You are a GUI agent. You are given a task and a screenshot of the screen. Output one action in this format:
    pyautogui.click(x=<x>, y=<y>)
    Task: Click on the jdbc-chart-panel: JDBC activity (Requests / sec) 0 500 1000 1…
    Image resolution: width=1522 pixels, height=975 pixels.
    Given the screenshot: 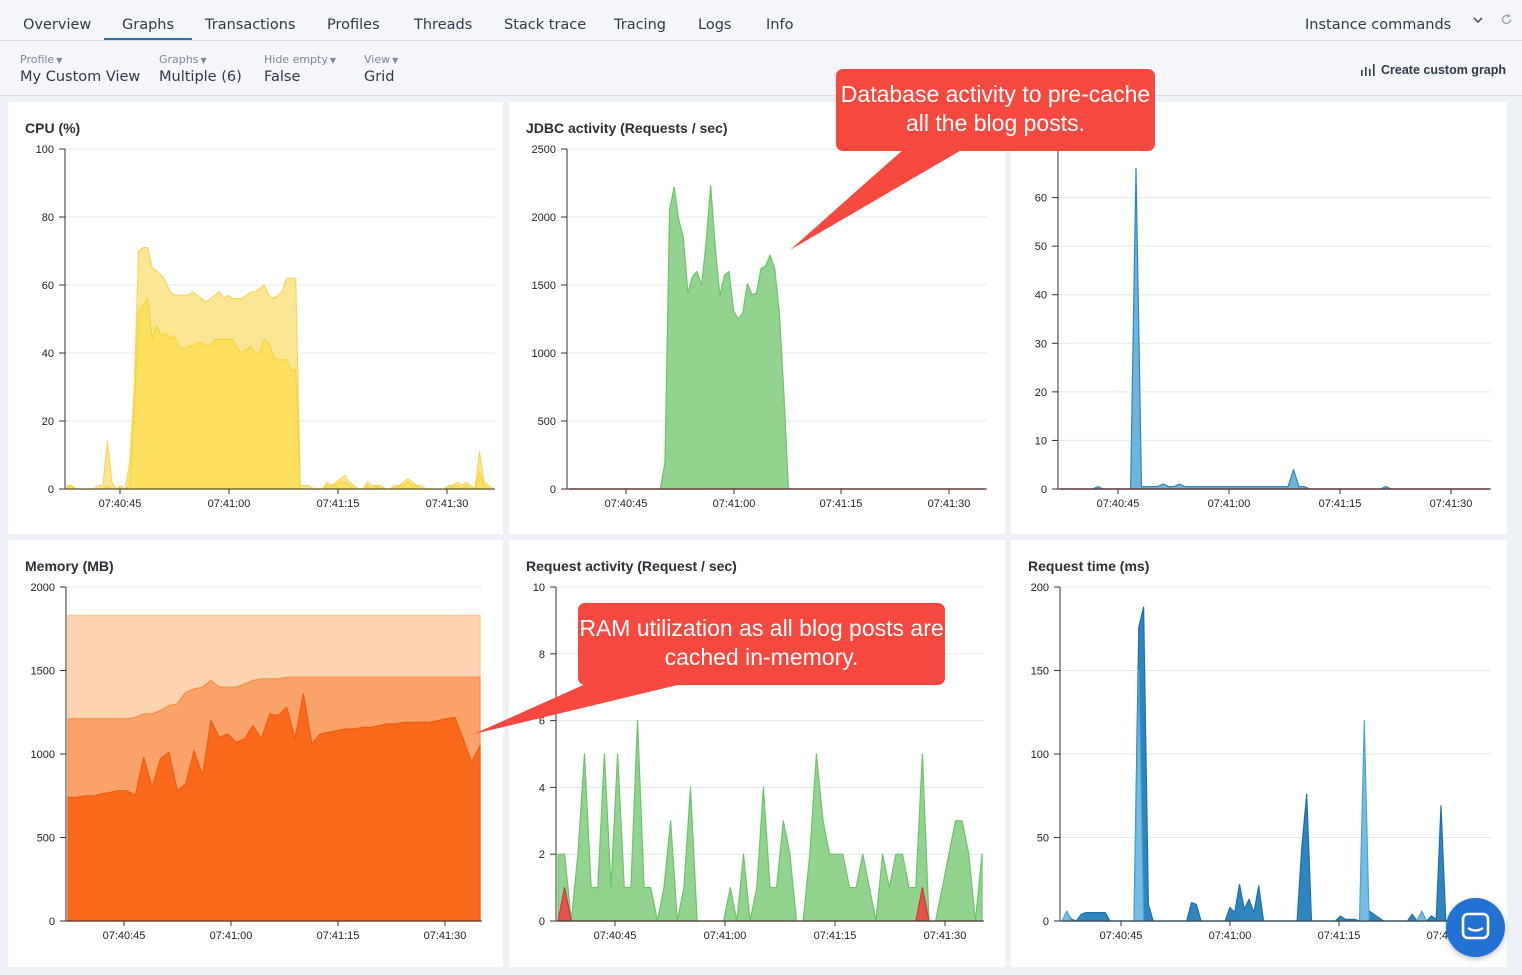 What is the action you would take?
    pyautogui.click(x=757, y=318)
    